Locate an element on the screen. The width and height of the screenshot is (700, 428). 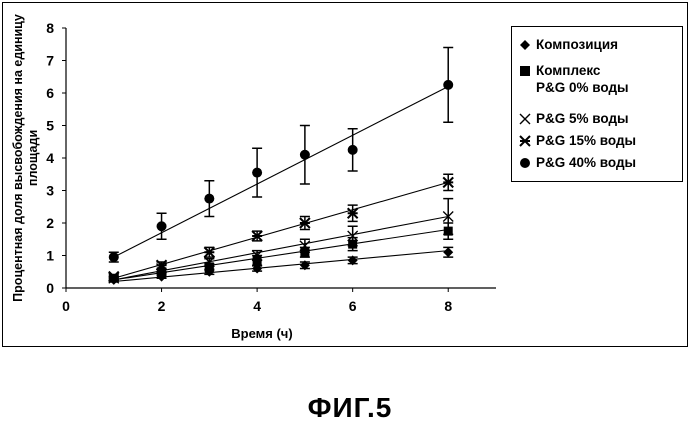
y-axis-label-line: площади is located at coordinates (33, 158).